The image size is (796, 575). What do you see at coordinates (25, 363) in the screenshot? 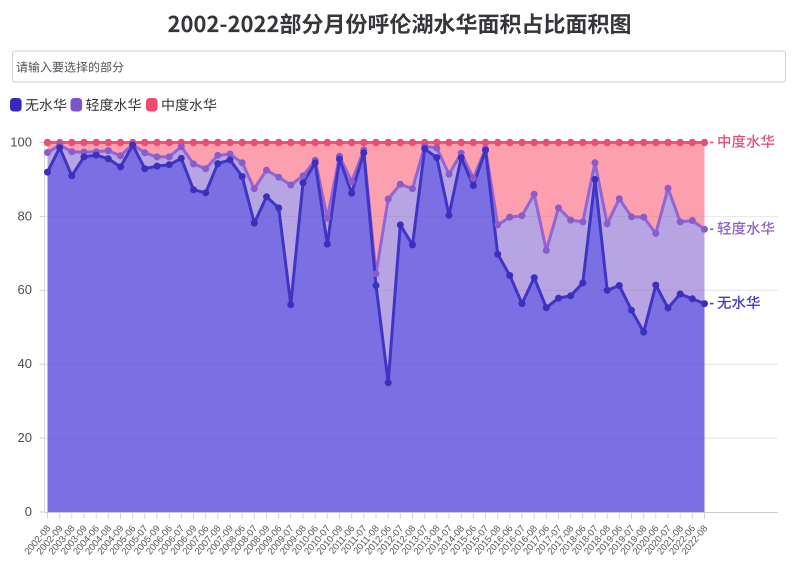
I see `svg-text: 40` at bounding box center [25, 363].